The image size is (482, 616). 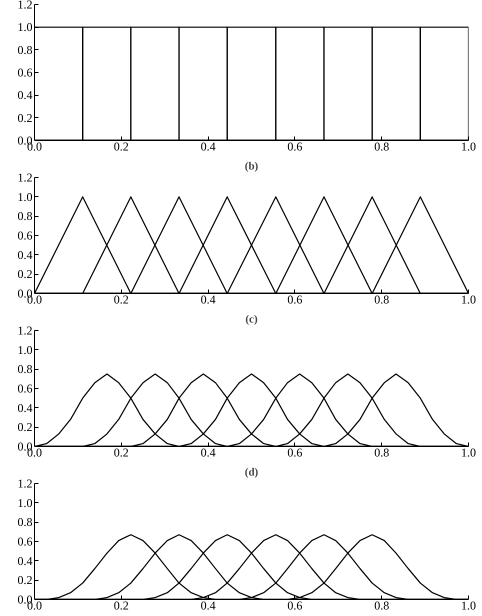 I want to click on chart-title: (c), so click(x=251, y=320).